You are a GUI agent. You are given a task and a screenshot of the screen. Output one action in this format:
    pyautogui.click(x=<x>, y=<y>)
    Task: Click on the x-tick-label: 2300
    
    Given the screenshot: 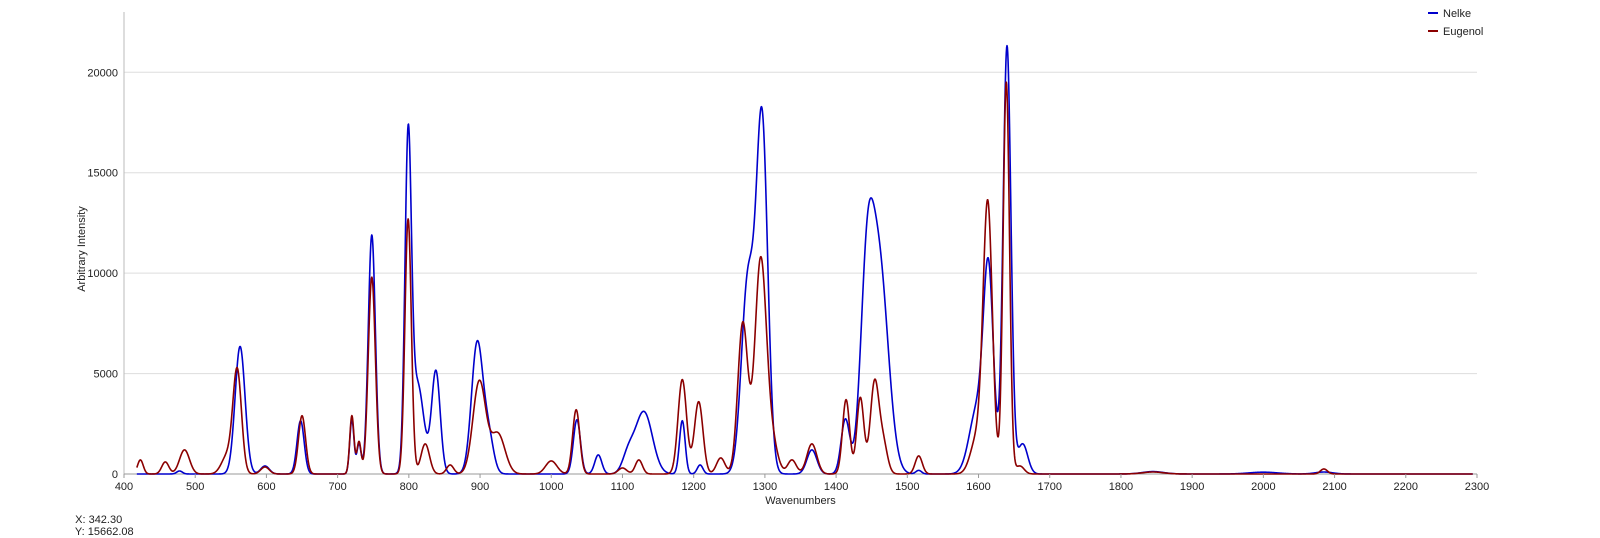 What is the action you would take?
    pyautogui.click(x=1477, y=487)
    